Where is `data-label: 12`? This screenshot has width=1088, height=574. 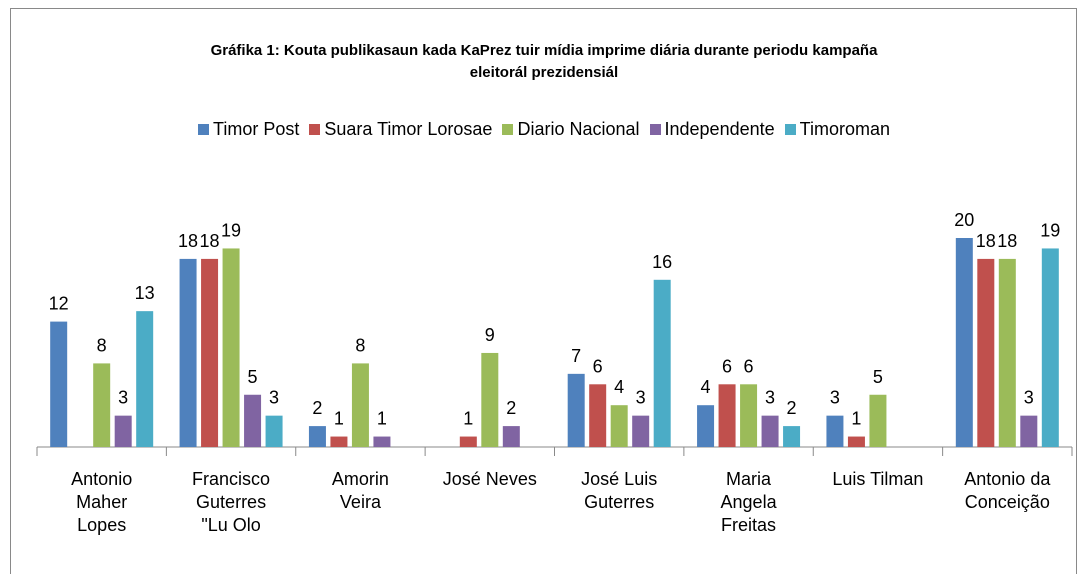 data-label: 12 is located at coordinates (59, 304).